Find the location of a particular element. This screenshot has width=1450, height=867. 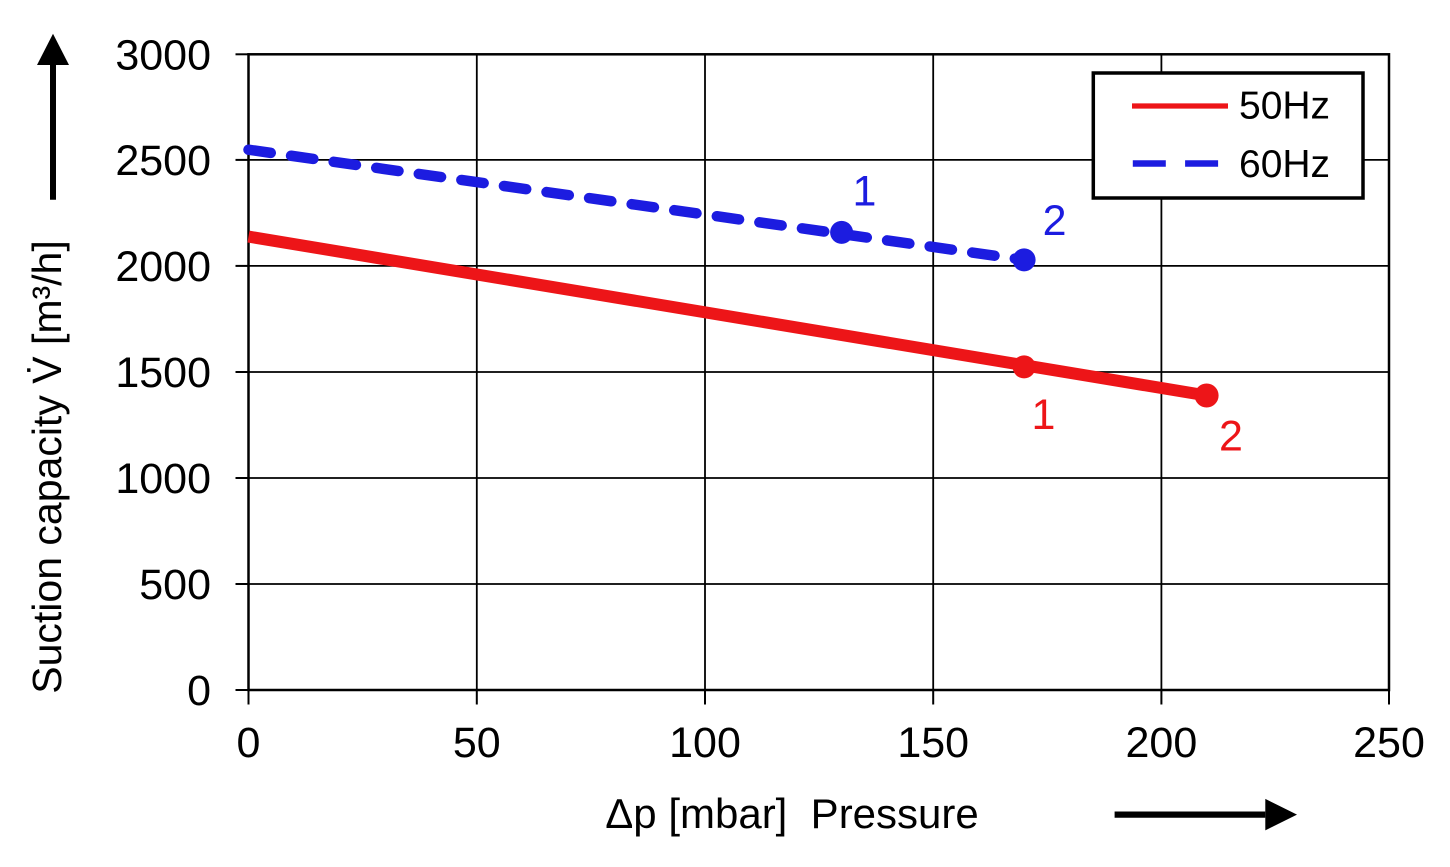

svg-text: 250 is located at coordinates (1389, 743).